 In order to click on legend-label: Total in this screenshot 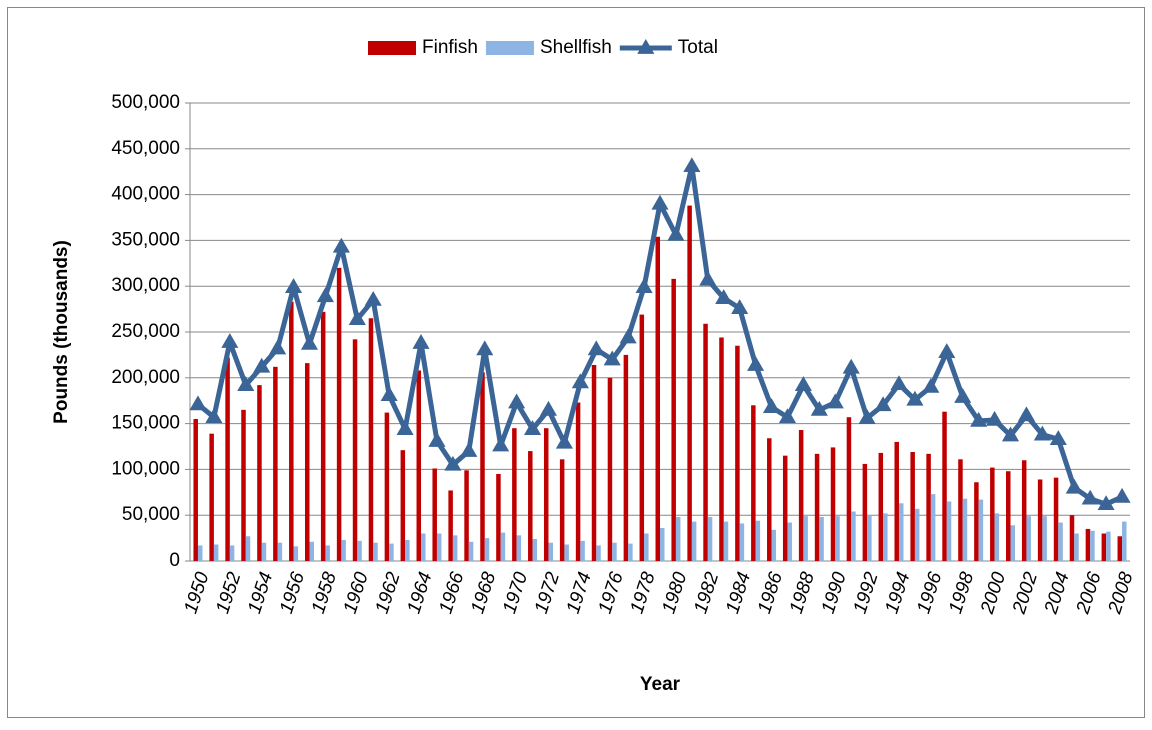, I will do `click(698, 47)`.